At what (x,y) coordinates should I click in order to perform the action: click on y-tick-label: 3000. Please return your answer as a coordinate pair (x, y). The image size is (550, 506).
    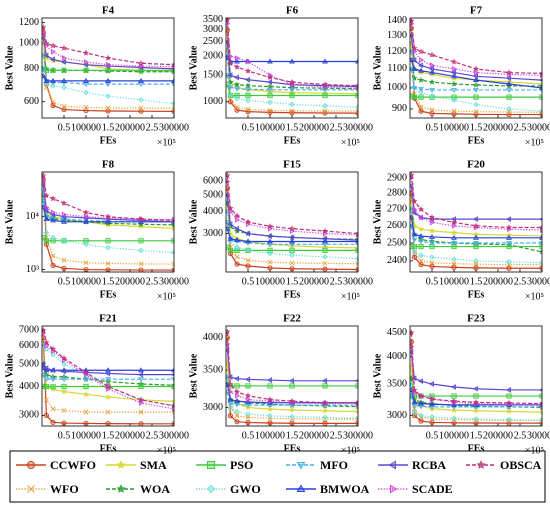
    Looking at the image, I should click on (397, 415).